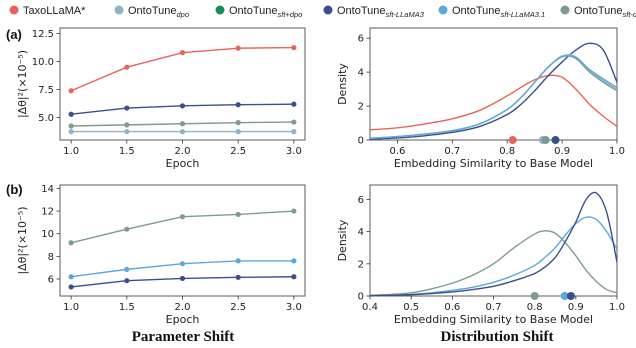  Describe the element at coordinates (47, 189) in the screenshot. I see `y-tick-label: 14` at that location.